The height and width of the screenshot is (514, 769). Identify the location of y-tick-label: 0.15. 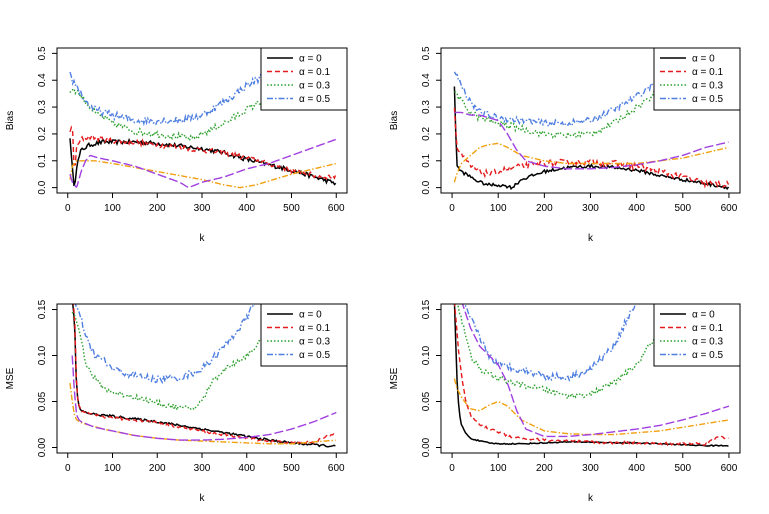
(42, 309).